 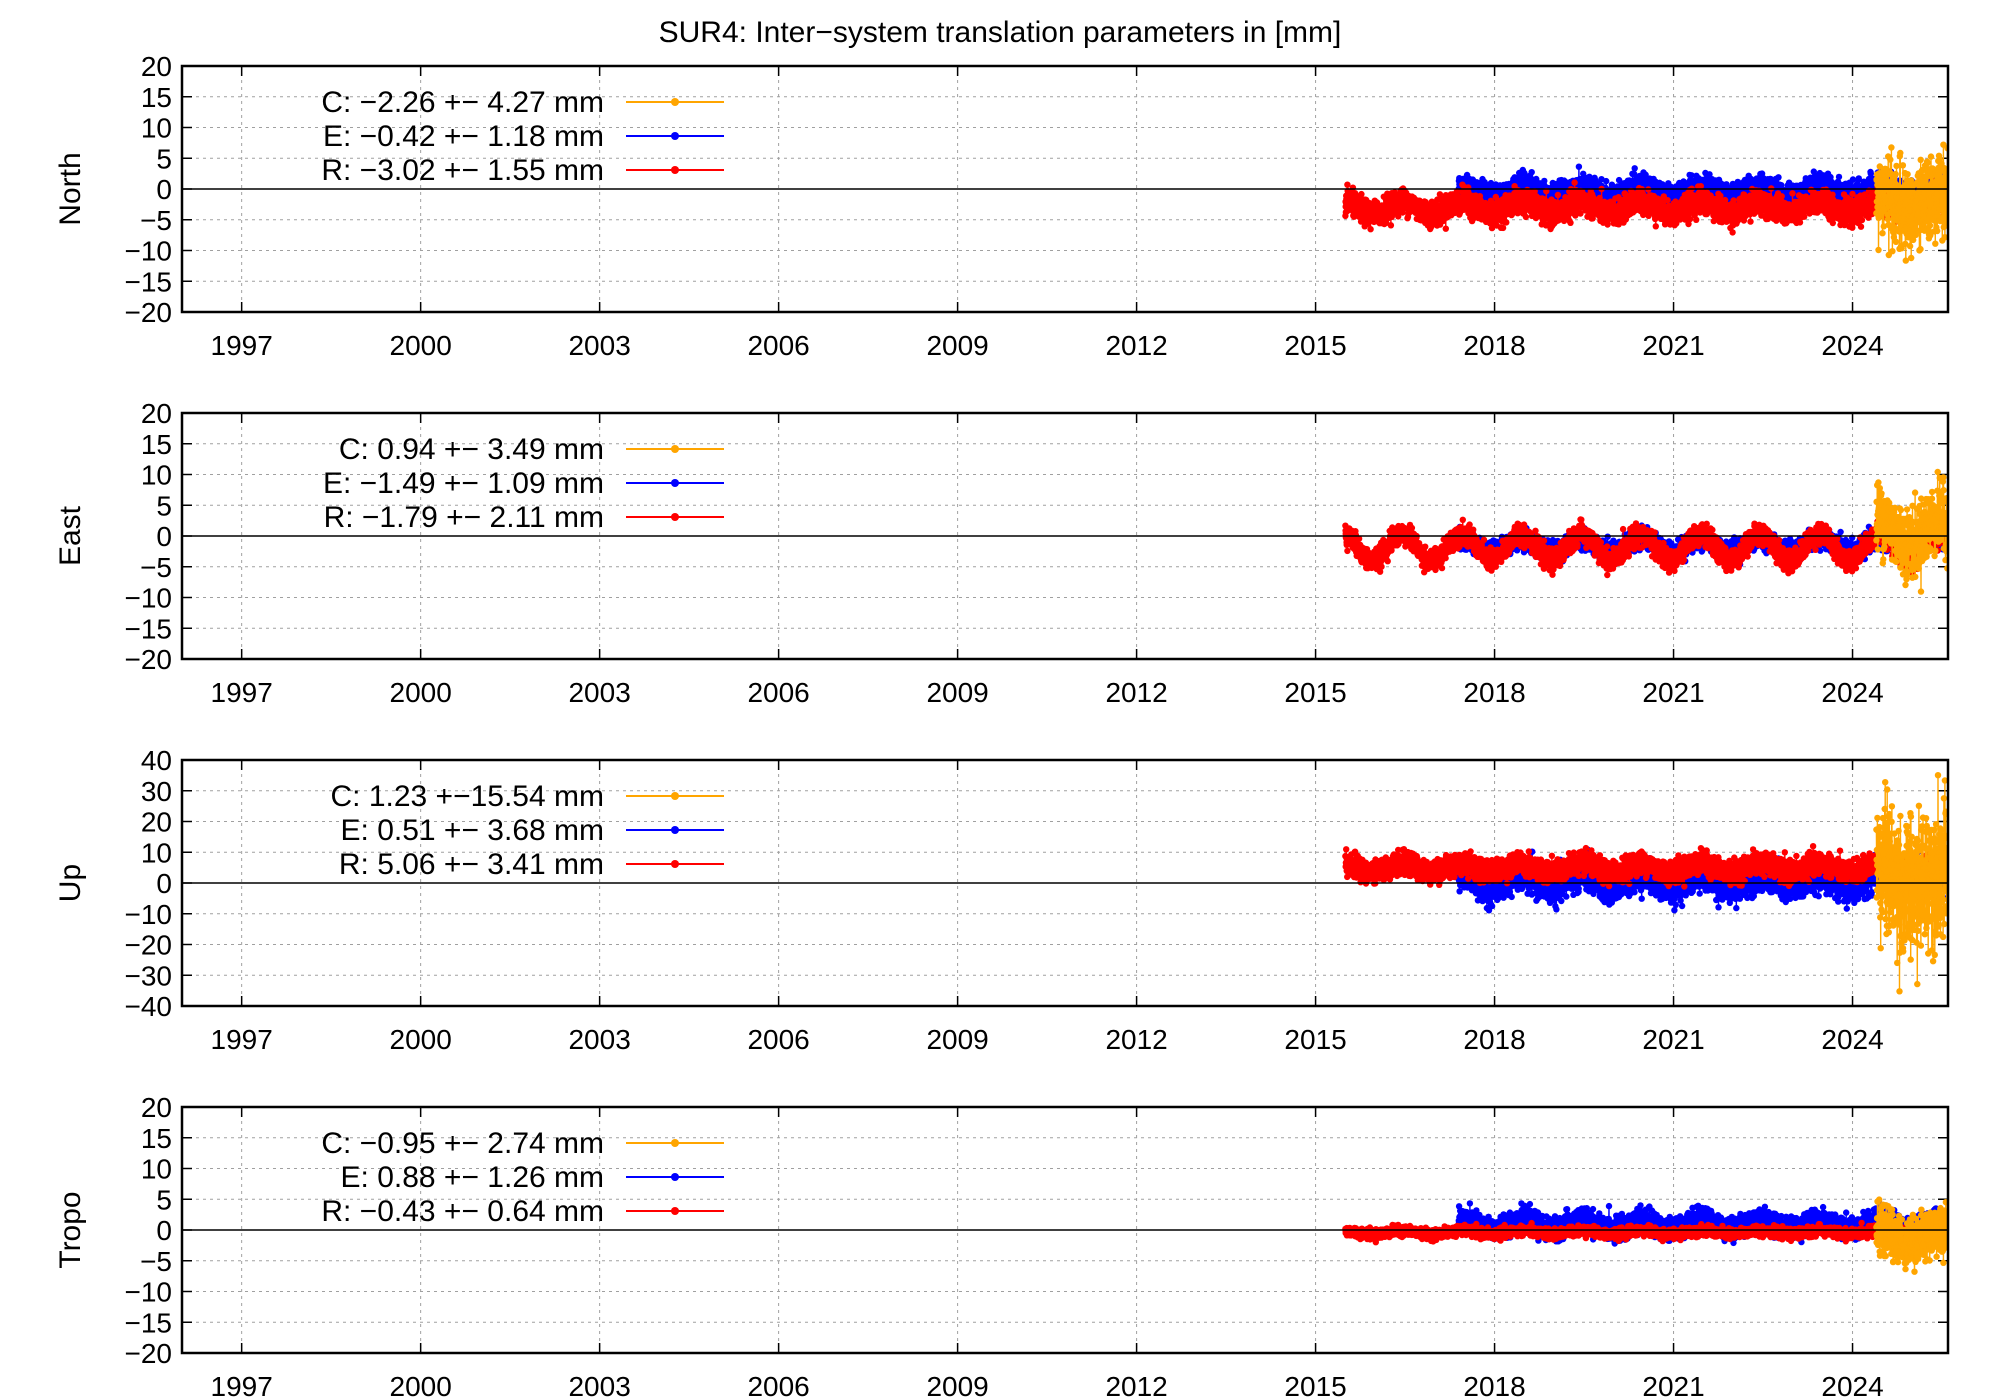 I want to click on y-tick-label: 5, so click(x=164, y=158).